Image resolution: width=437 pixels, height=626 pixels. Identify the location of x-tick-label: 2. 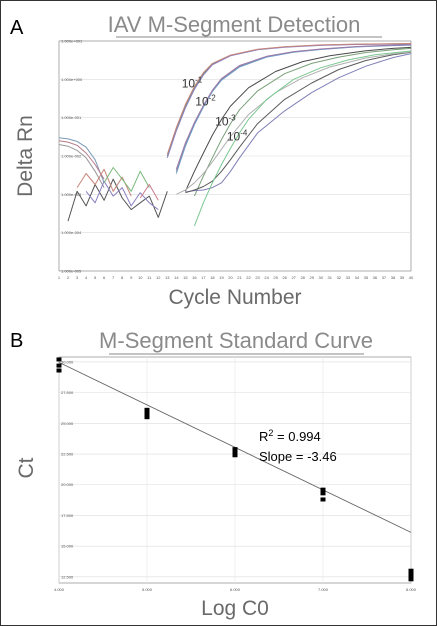
(68, 277).